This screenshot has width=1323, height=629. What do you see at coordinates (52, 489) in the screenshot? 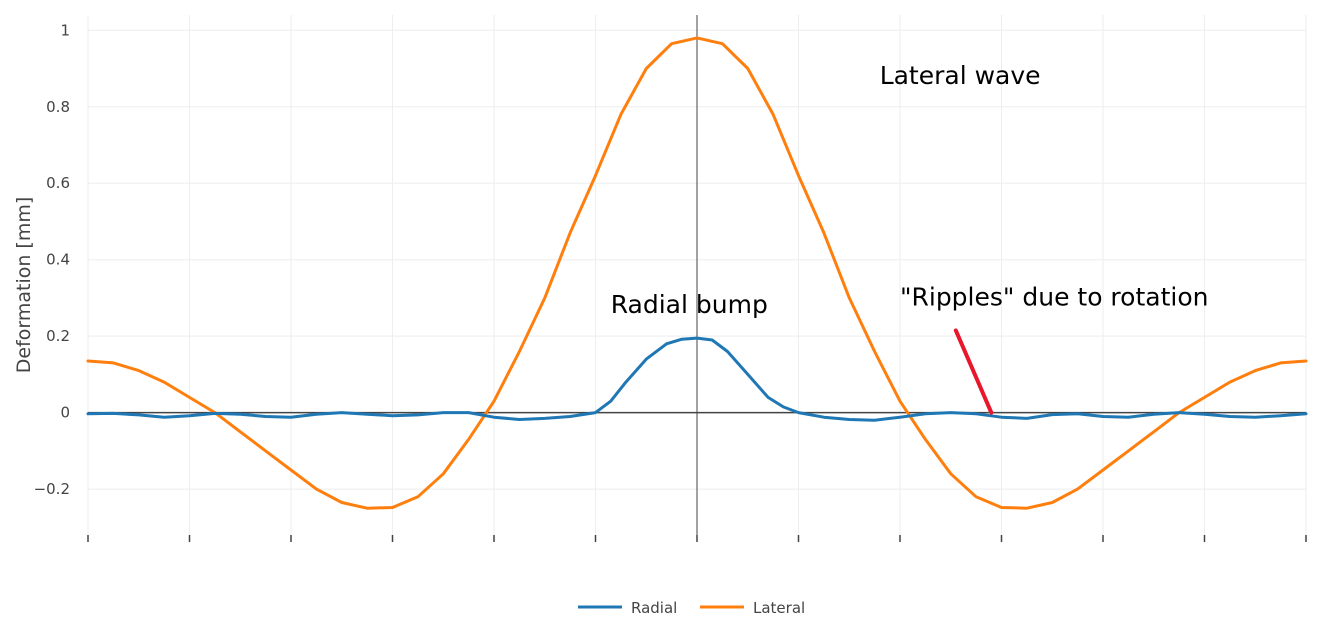
I see `y-tick-label: −0.2` at bounding box center [52, 489].